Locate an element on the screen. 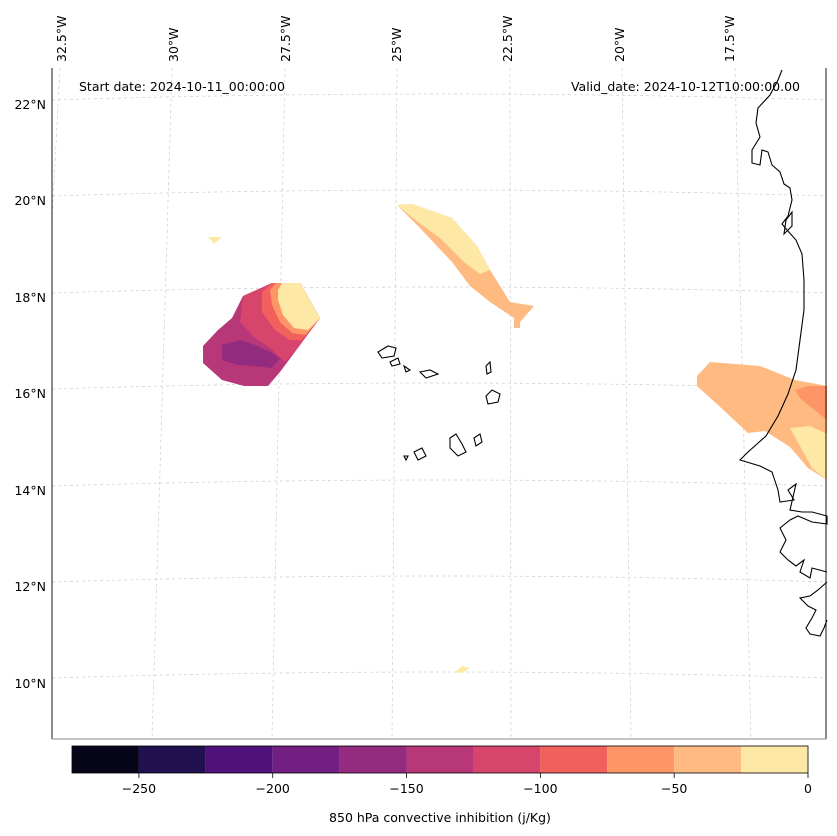 The height and width of the screenshot is (836, 837). longitude-label: 17.5°W is located at coordinates (729, 39).